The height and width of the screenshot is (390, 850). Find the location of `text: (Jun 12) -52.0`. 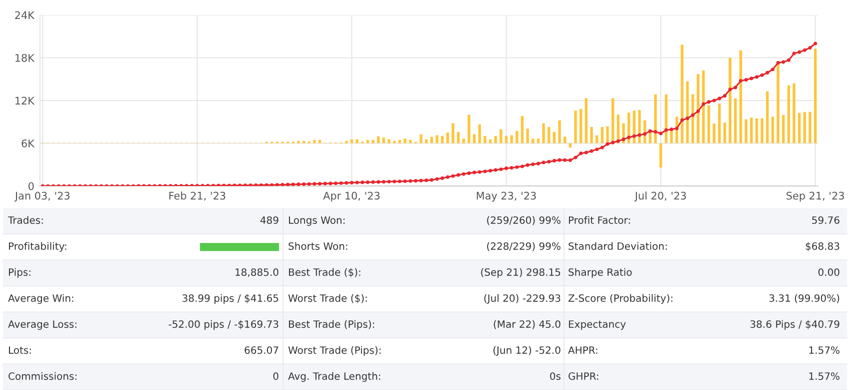

text: (Jun 12) -52.0 is located at coordinates (526, 351).